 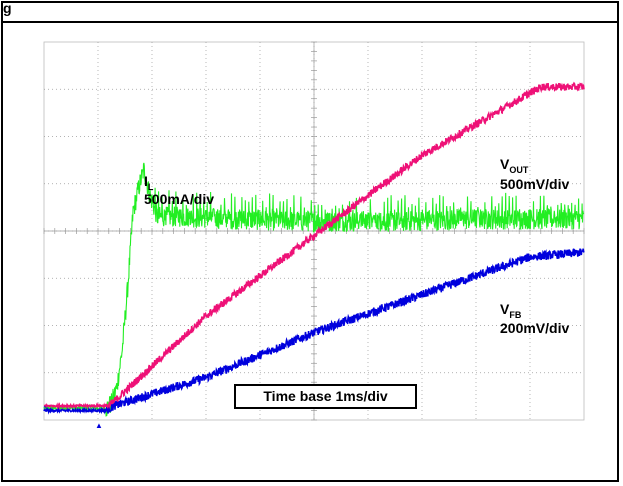 I want to click on series-name-vfb: V, so click(x=505, y=309).